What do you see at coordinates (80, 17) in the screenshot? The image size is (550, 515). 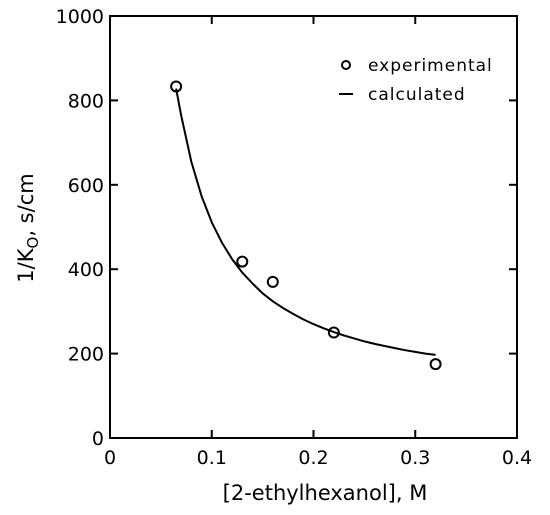 I see `y-tick-label: 1000` at bounding box center [80, 17].